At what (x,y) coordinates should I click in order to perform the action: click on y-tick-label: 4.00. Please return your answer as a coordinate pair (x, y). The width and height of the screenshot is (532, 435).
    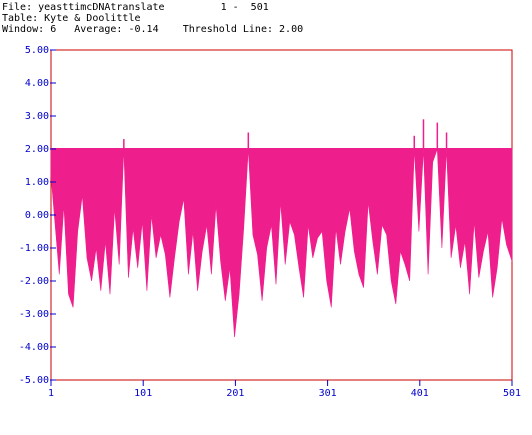
    Looking at the image, I should click on (37, 83).